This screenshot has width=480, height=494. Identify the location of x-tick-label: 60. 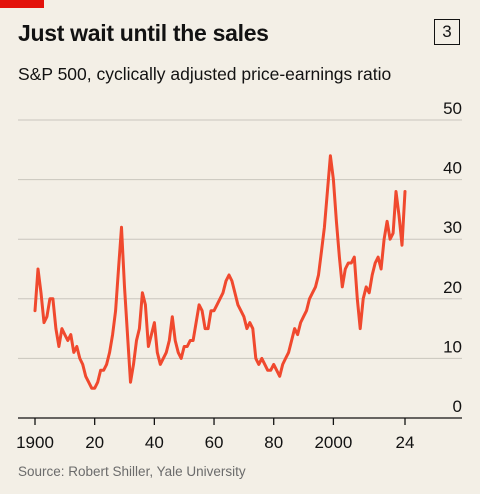
(214, 442).